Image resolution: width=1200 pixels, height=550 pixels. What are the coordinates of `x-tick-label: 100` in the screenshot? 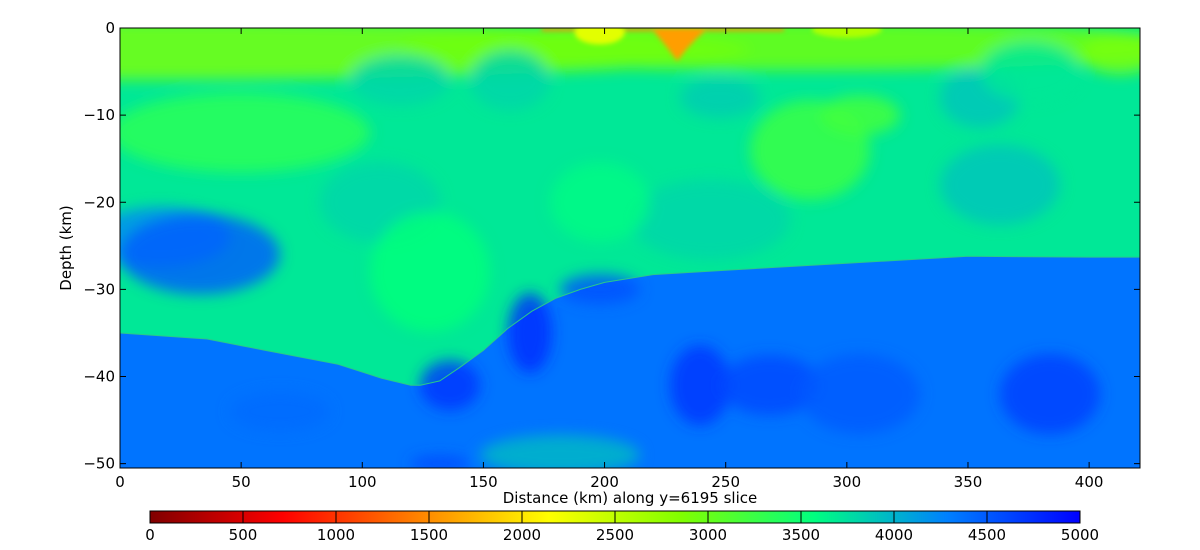 It's located at (362, 482).